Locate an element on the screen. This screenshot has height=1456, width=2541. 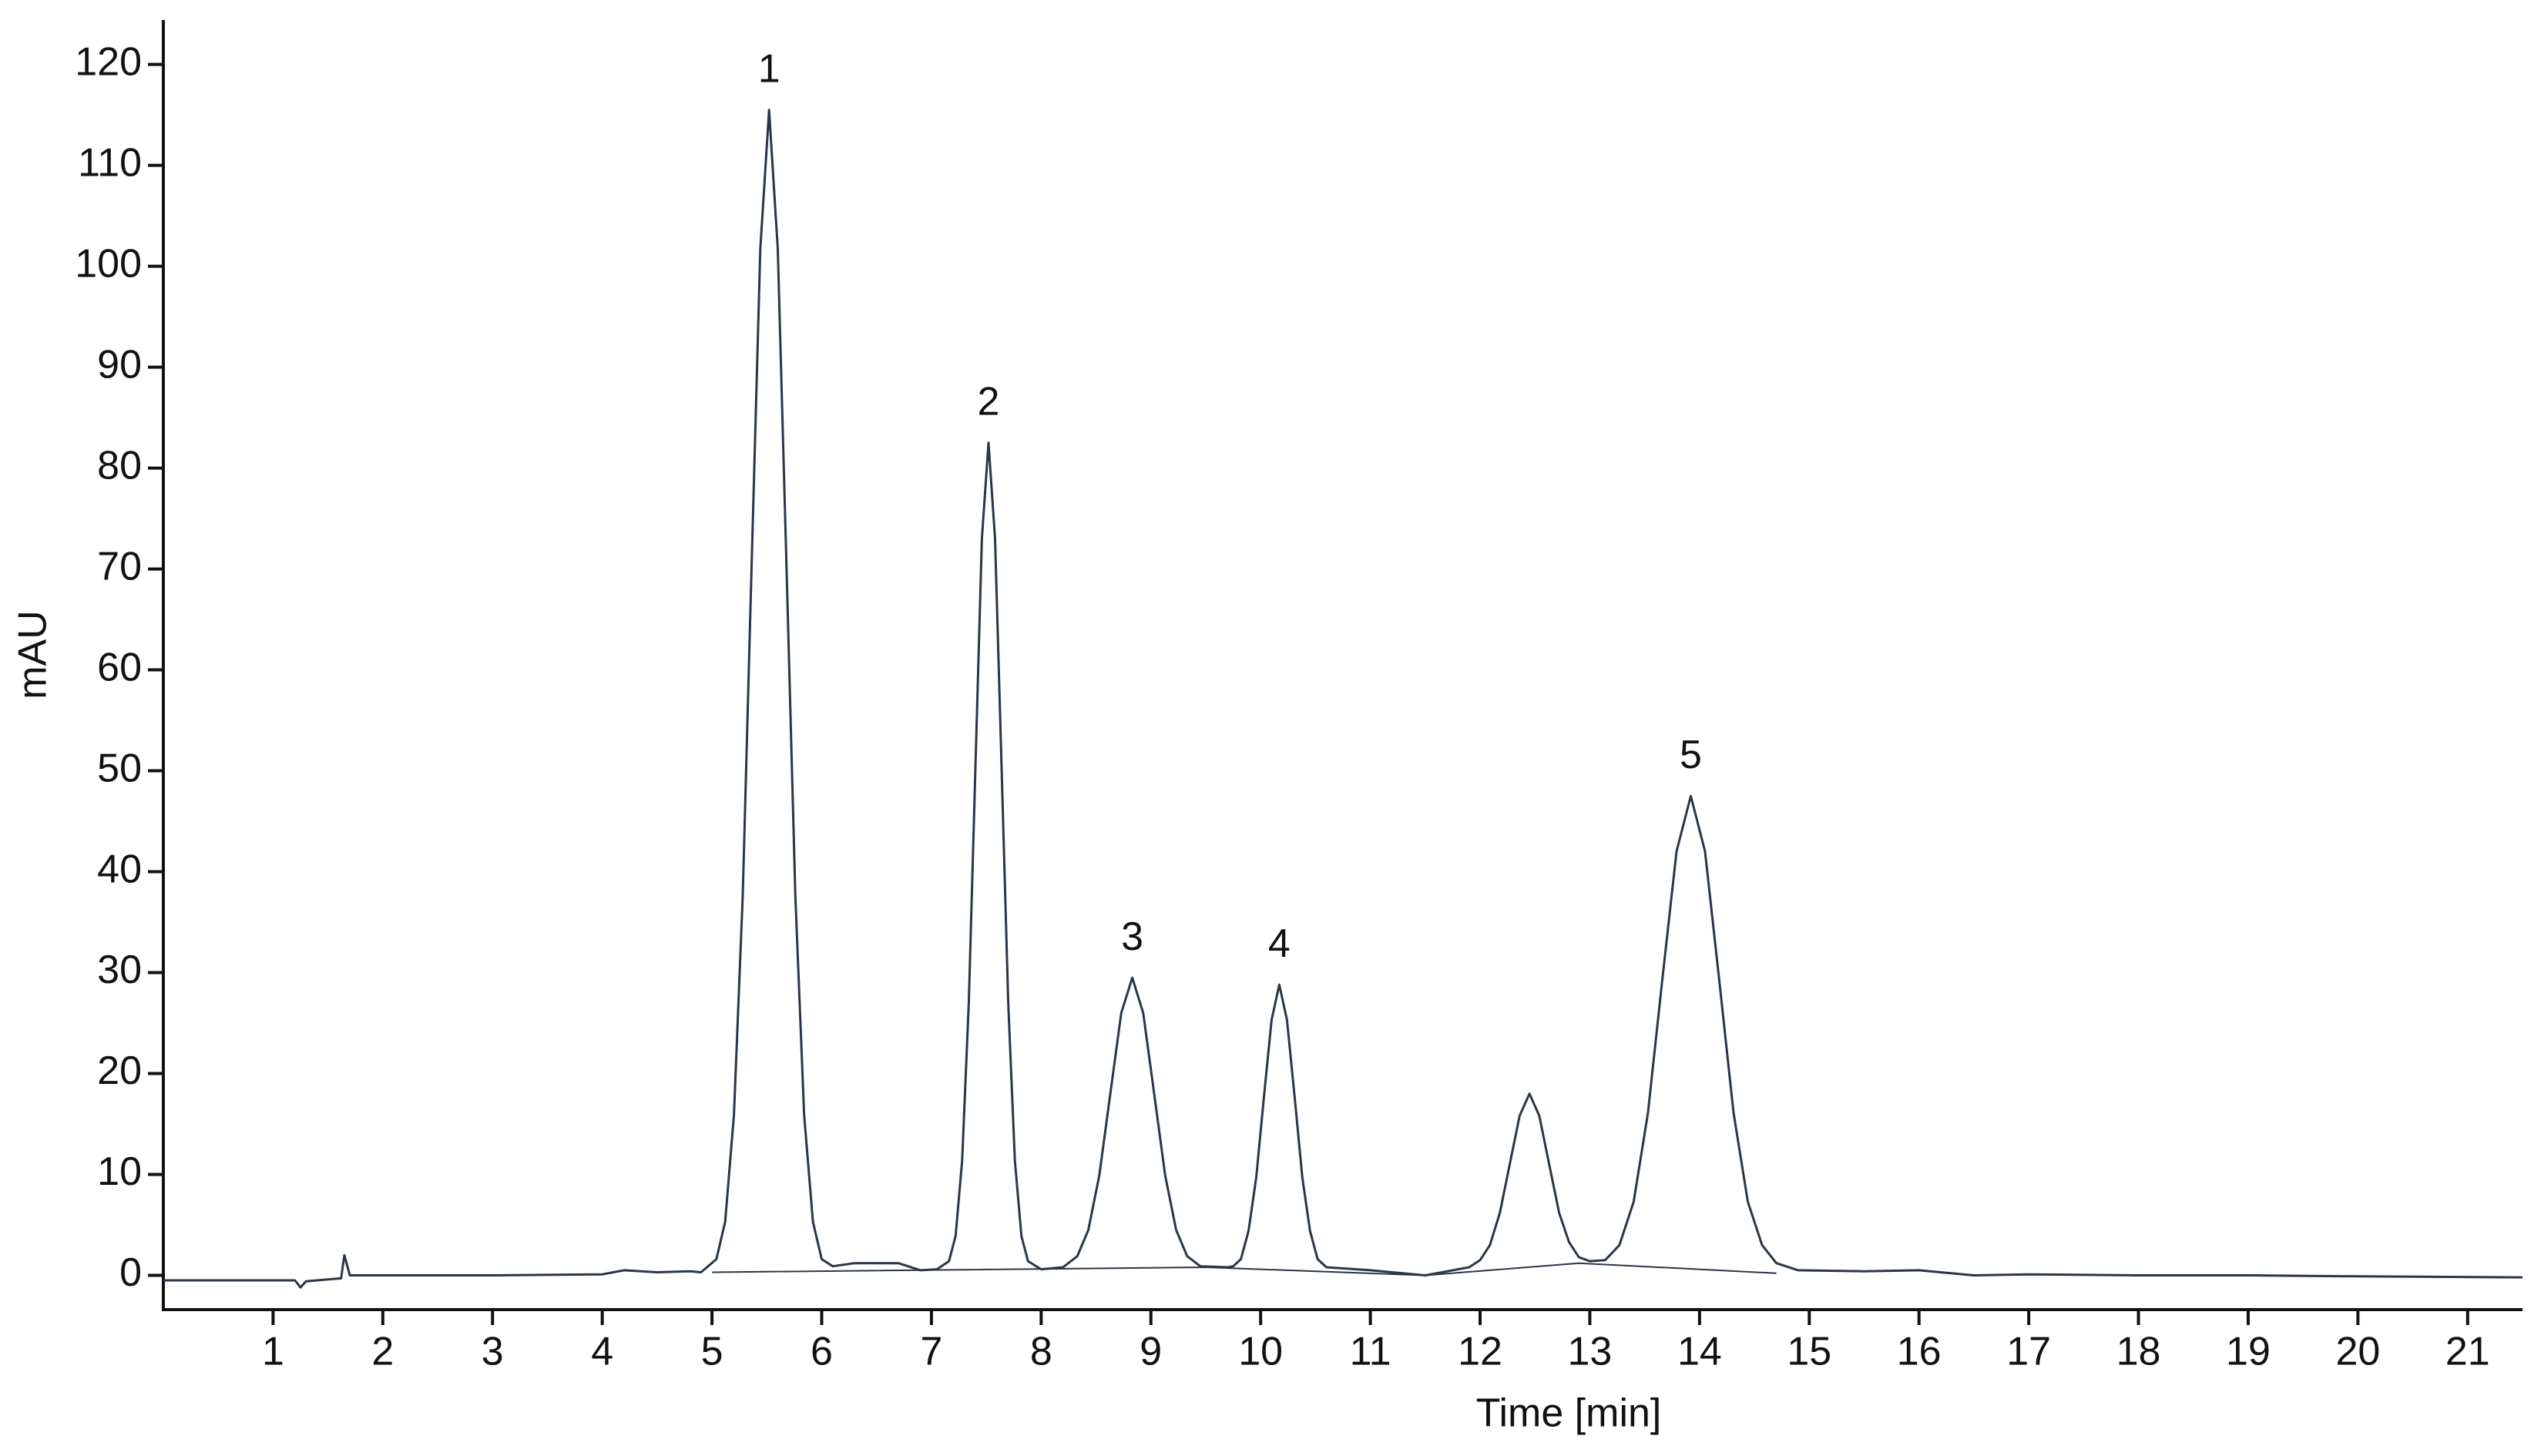
x-tick-label: 15 is located at coordinates (1809, 1352).